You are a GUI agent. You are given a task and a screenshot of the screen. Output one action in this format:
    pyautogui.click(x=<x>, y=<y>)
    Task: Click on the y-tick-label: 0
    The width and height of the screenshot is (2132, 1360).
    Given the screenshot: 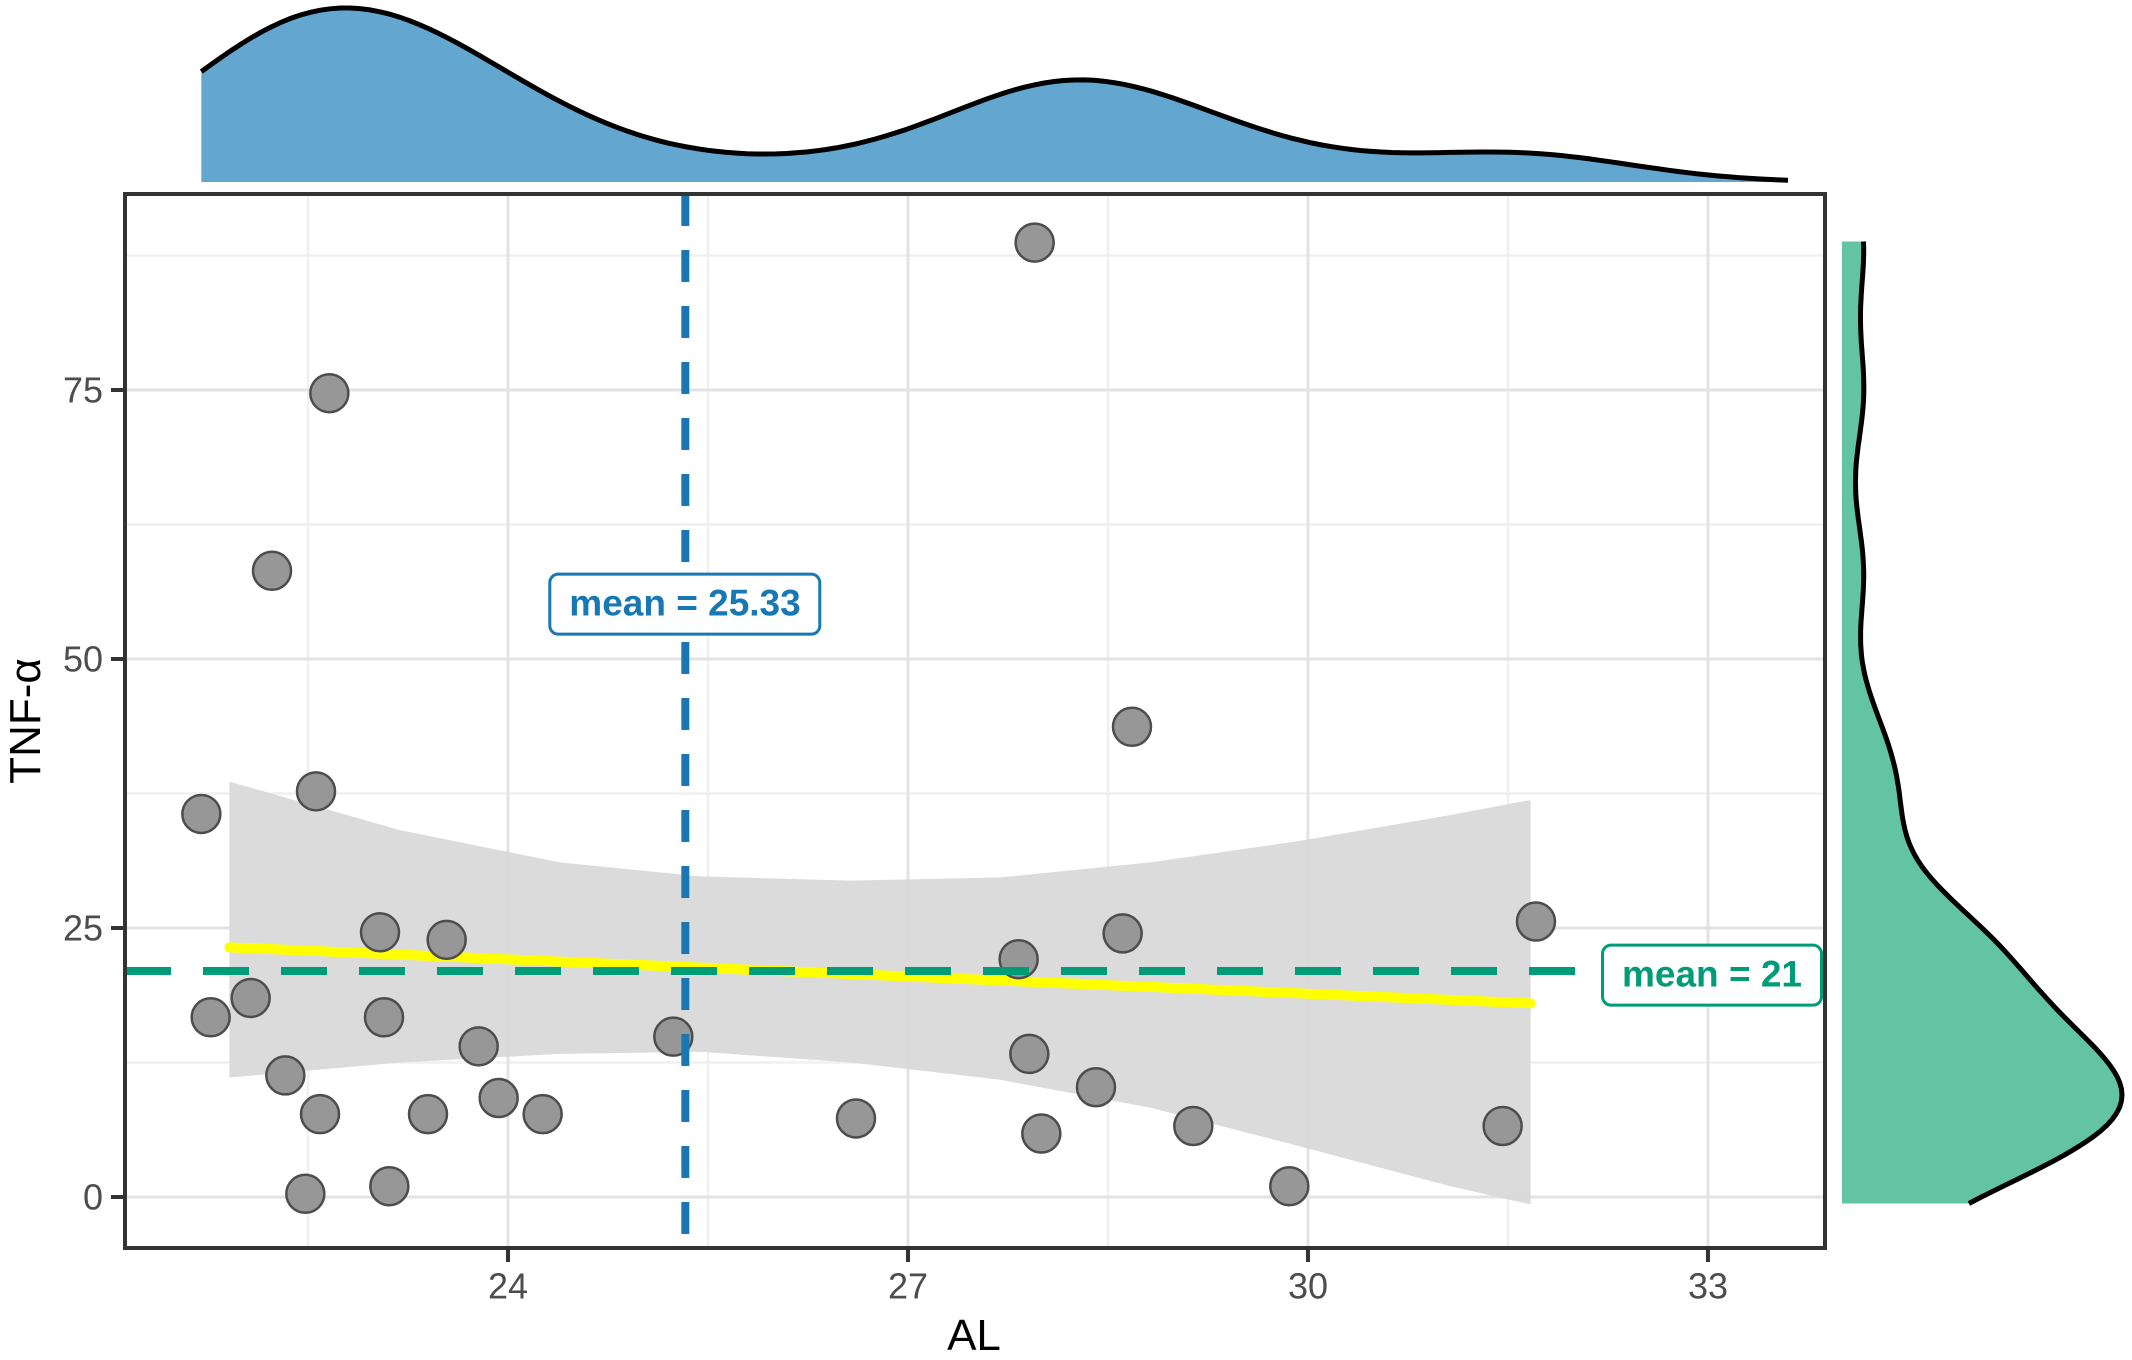 What is the action you would take?
    pyautogui.click(x=93, y=1197)
    